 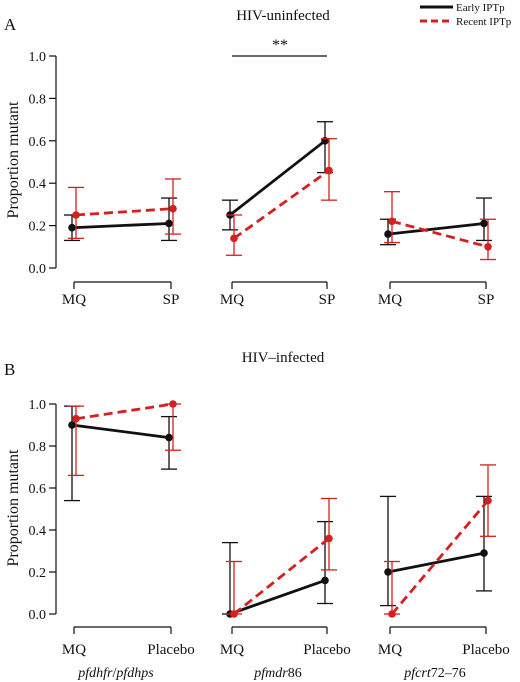 I want to click on panel-a-ylabel: Proportion mutant, so click(x=13, y=159).